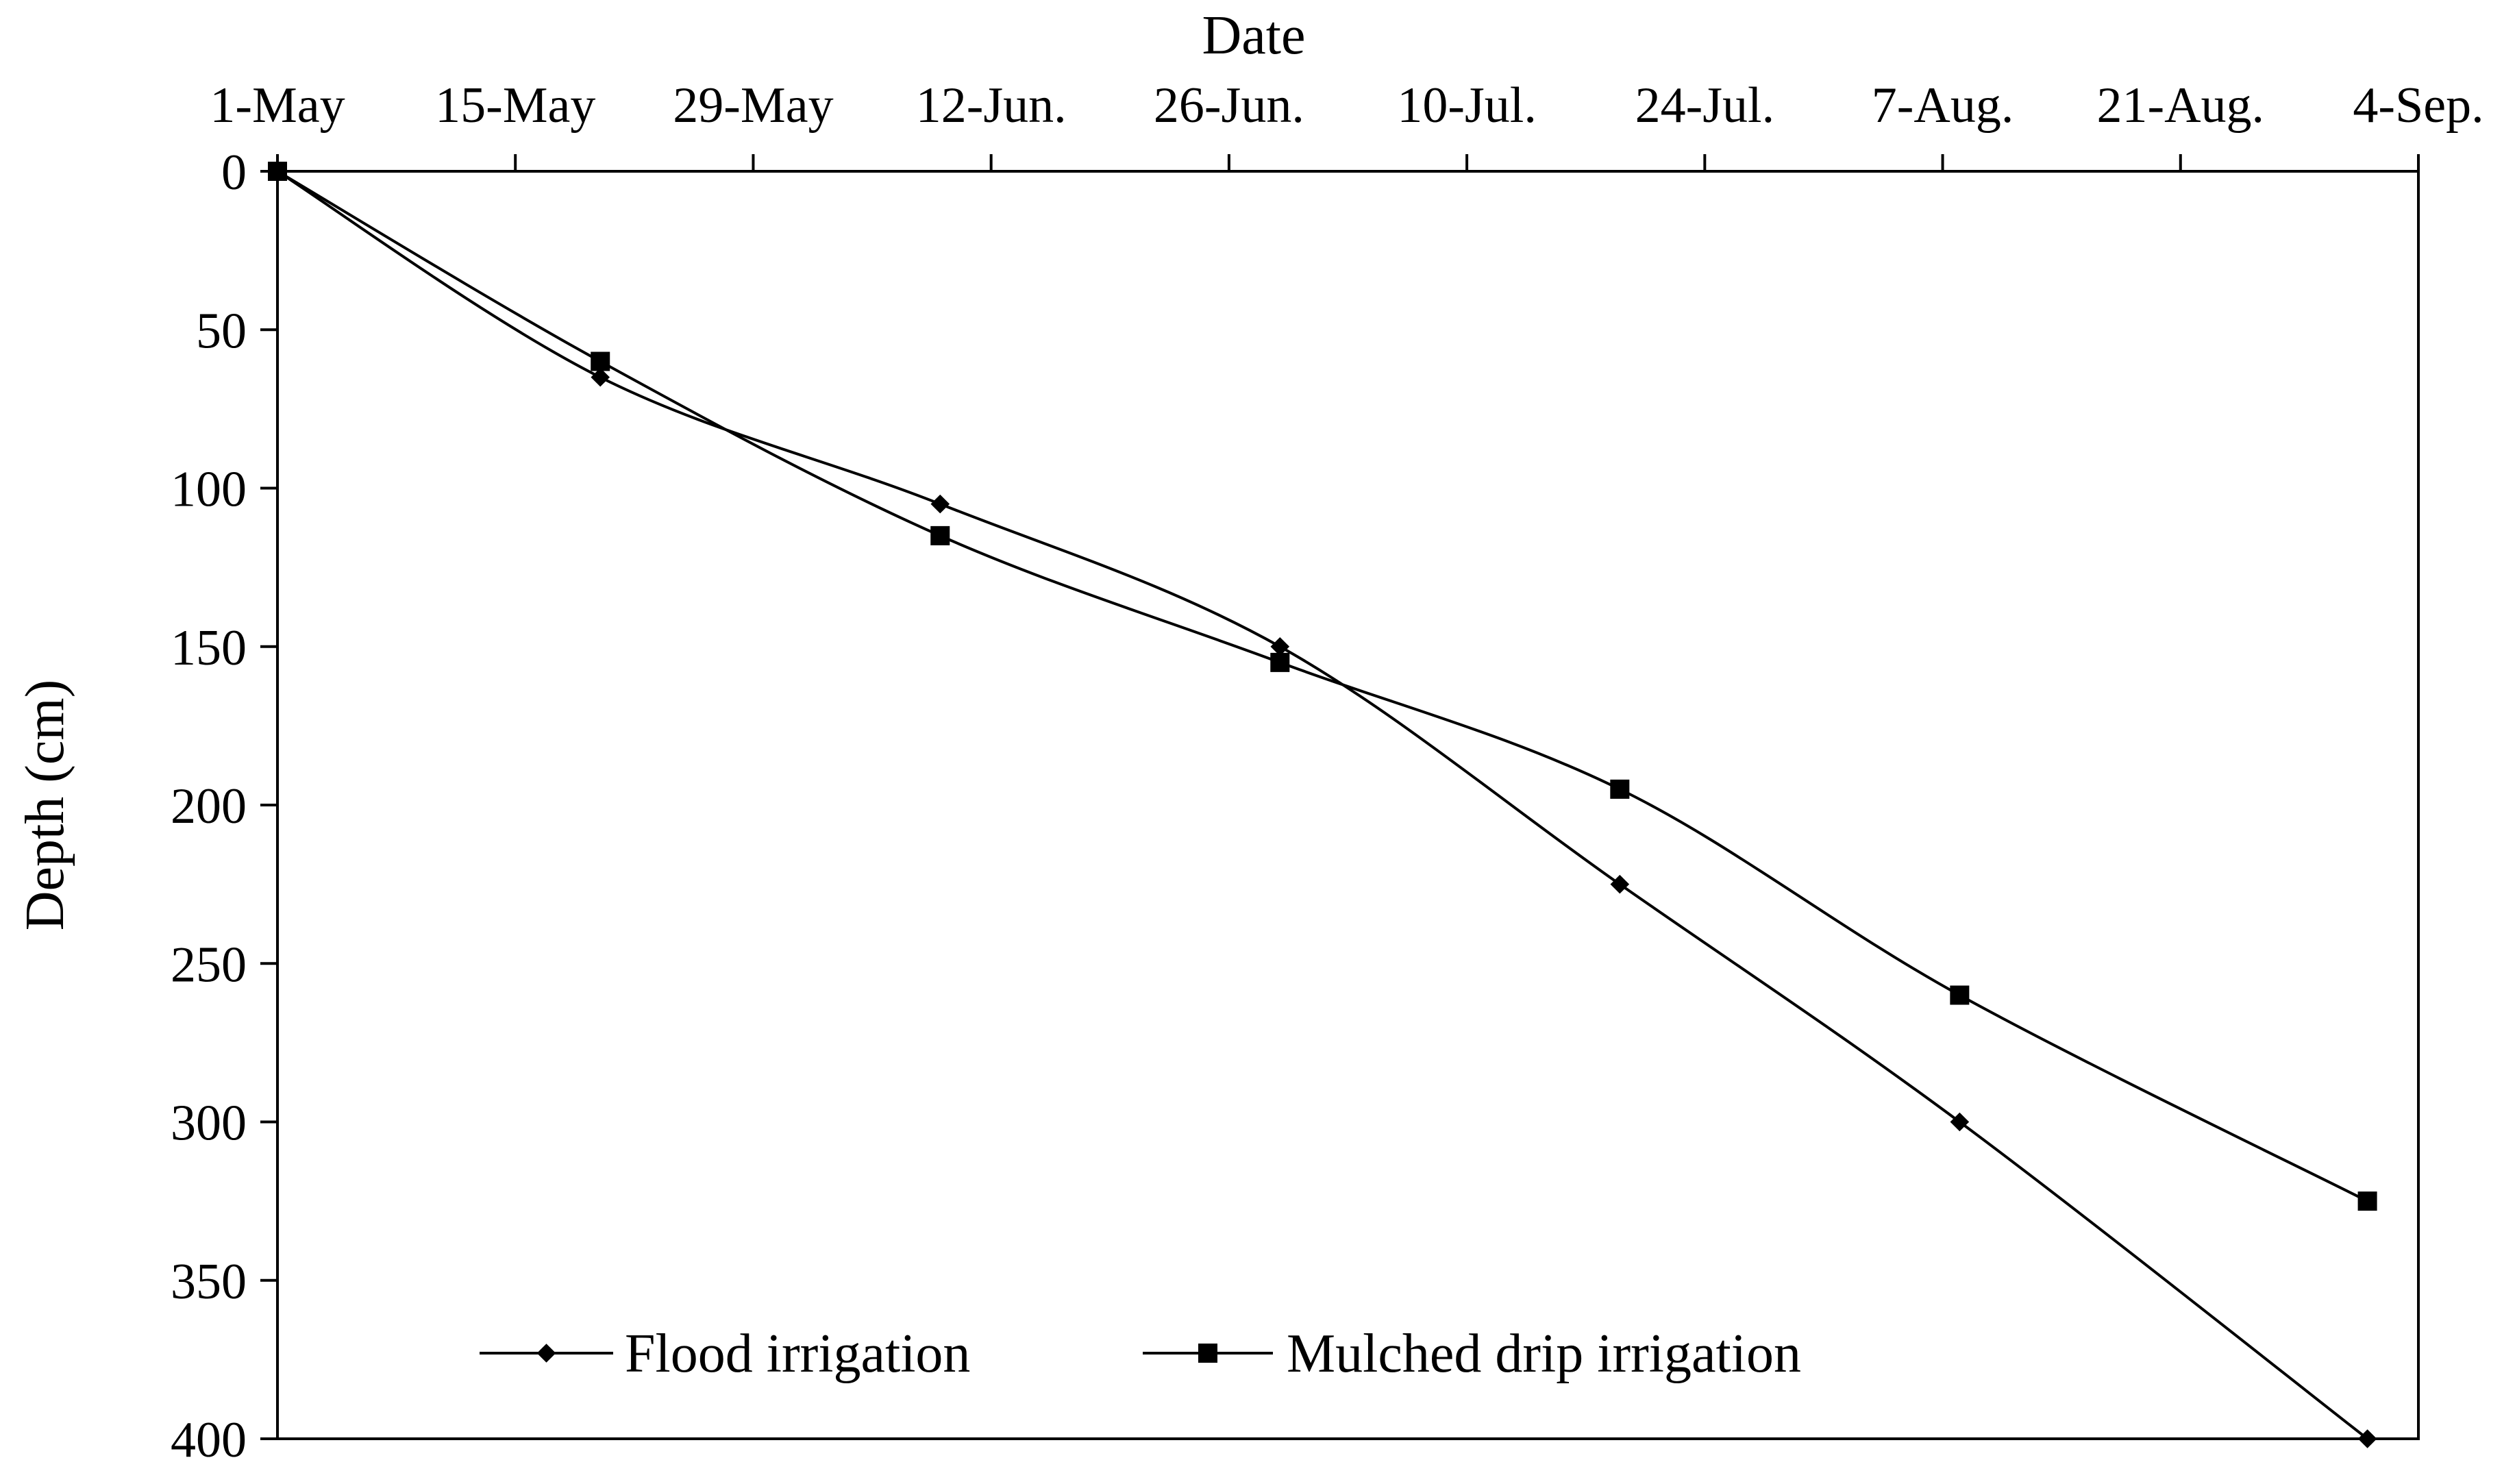  Describe the element at coordinates (546, 1353) in the screenshot. I see `legend-marker-diamond` at that location.